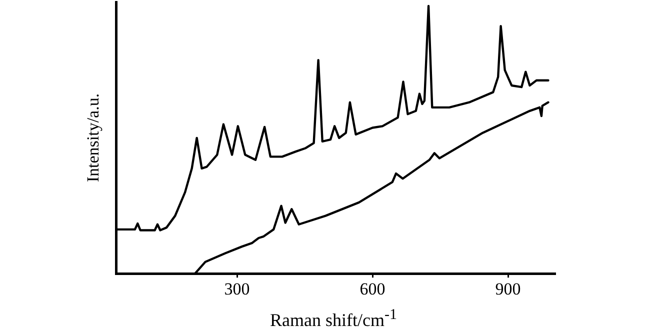  What do you see at coordinates (237, 288) in the screenshot?
I see `x-tick-label: 300` at bounding box center [237, 288].